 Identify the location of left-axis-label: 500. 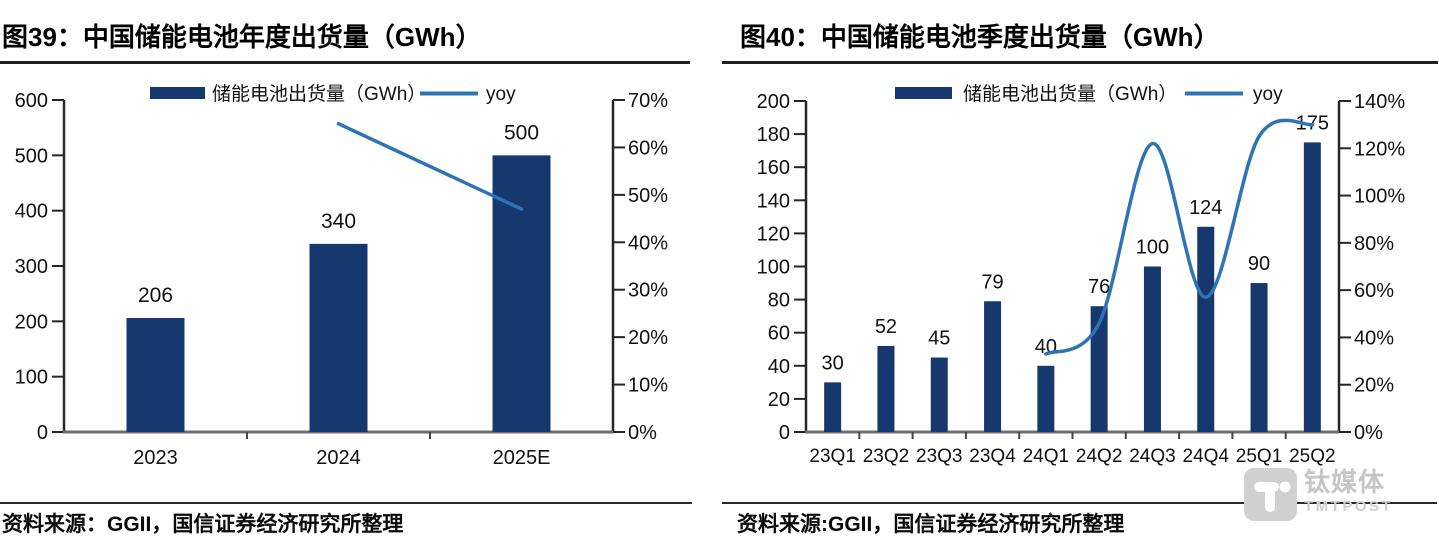
(31, 156).